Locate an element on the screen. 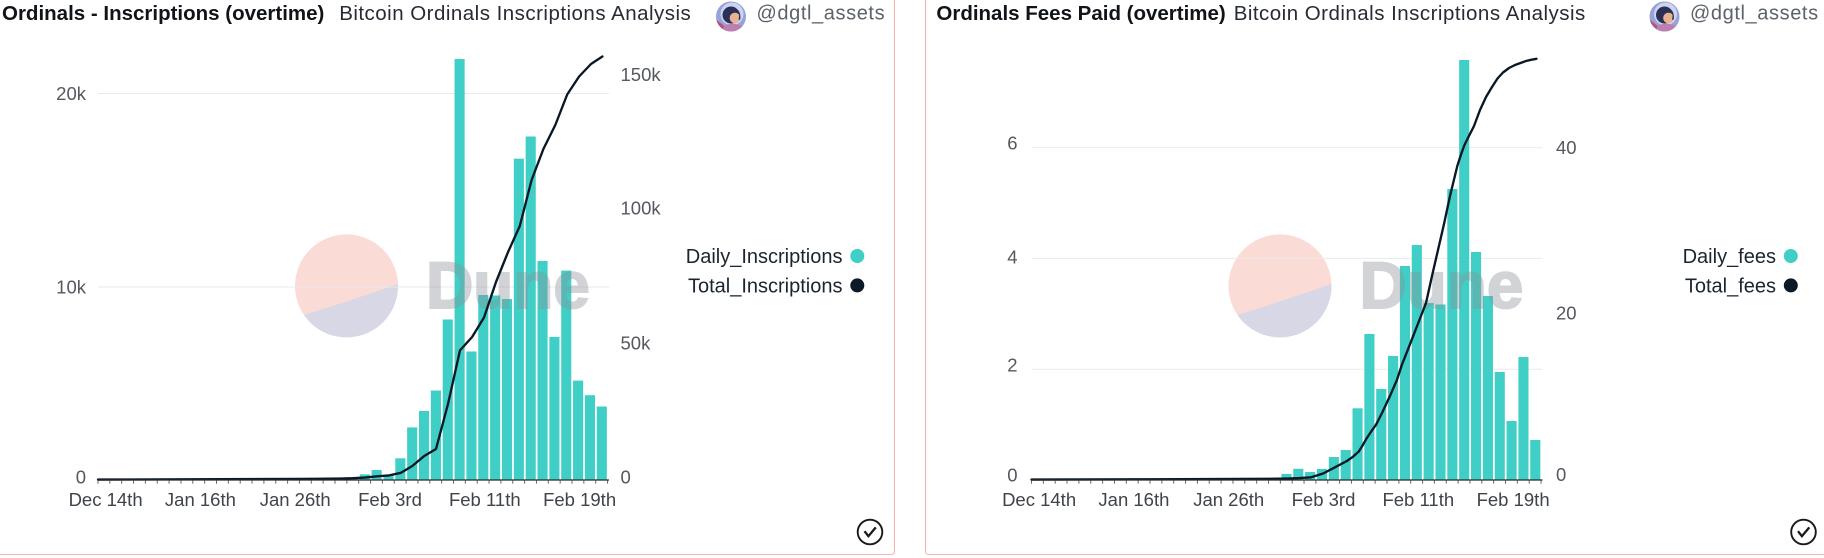 This screenshot has height=558, width=1824. svg-text: Total_fees is located at coordinates (1730, 286).